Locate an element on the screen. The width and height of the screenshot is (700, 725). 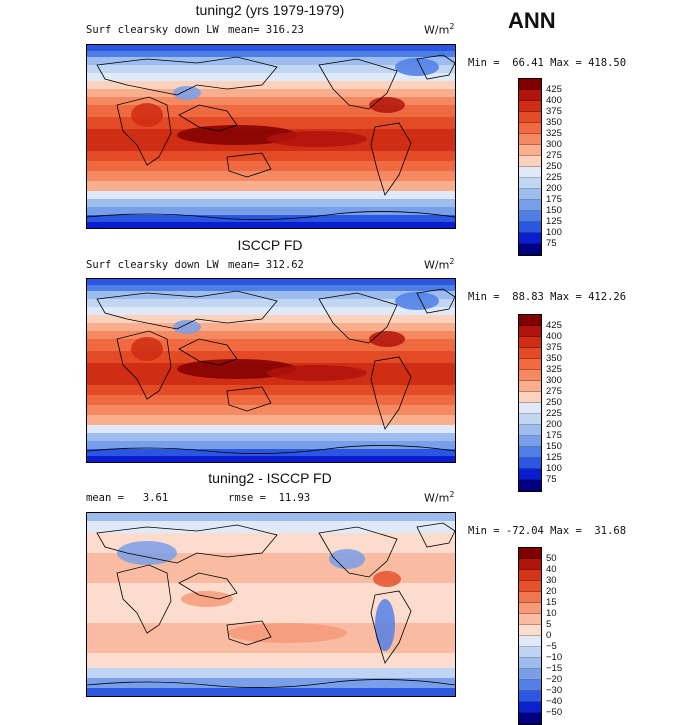
colorbar-tick-label: 425 is located at coordinates (554, 89).